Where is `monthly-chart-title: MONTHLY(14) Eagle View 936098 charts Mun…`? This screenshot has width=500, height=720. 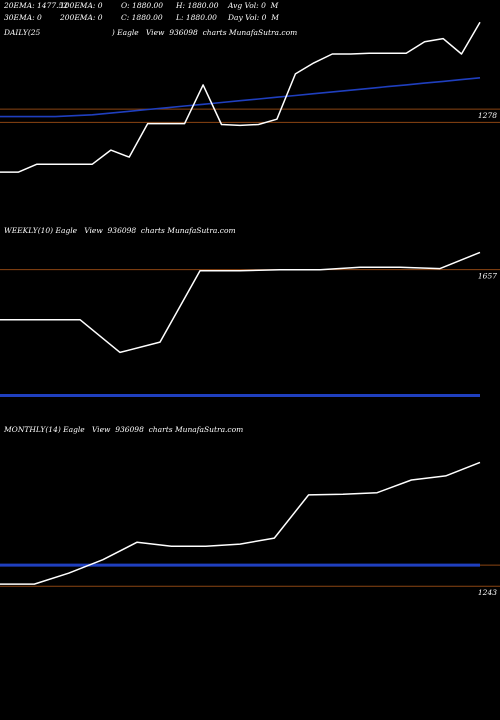
monthly-chart-title: MONTHLY(14) Eagle View 936098 charts Mun… is located at coordinates (124, 429).